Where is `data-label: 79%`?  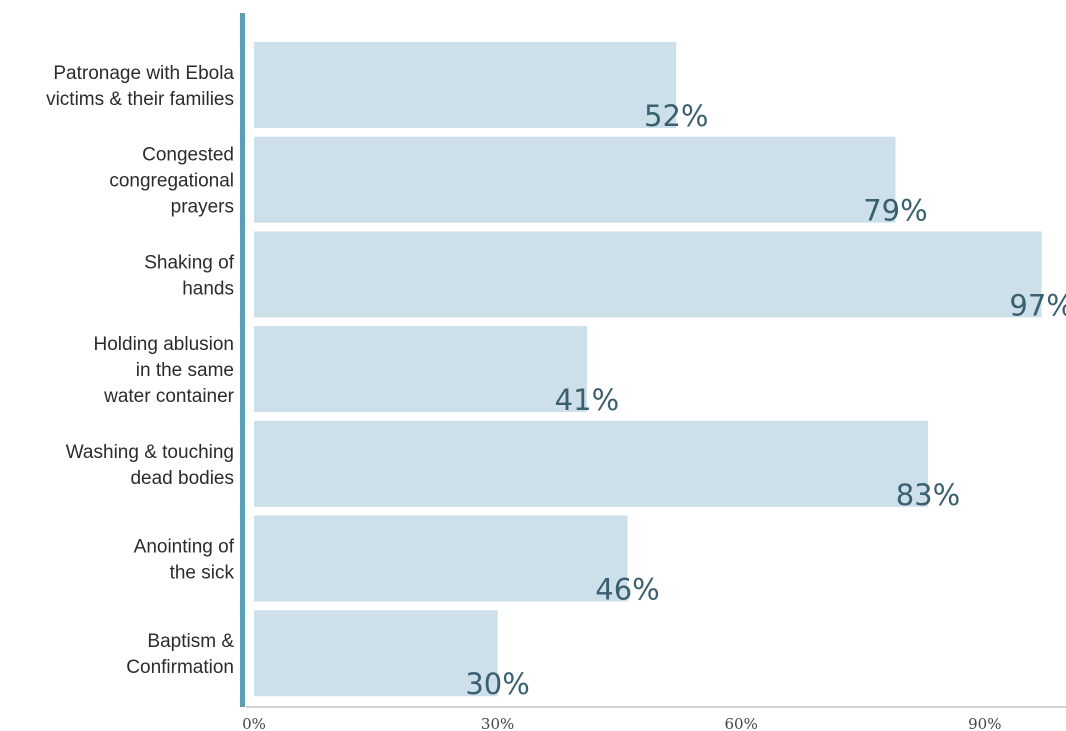
data-label: 79% is located at coordinates (895, 211).